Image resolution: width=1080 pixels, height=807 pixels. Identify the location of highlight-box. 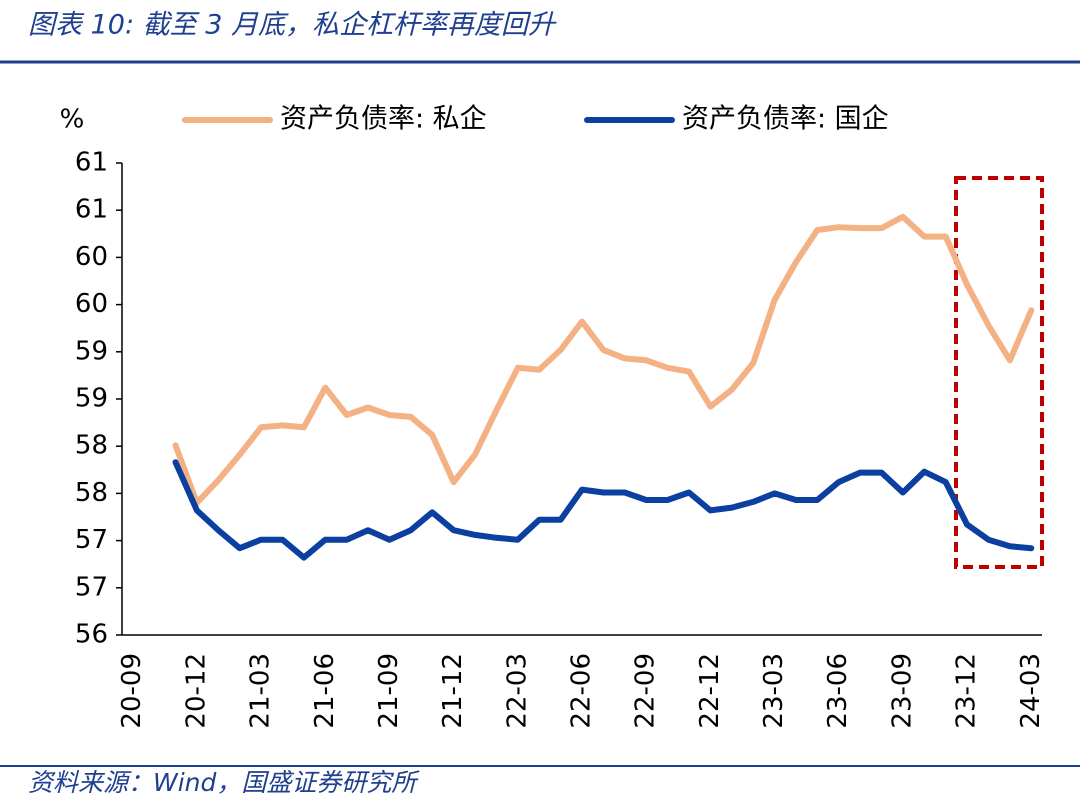
(999, 372).